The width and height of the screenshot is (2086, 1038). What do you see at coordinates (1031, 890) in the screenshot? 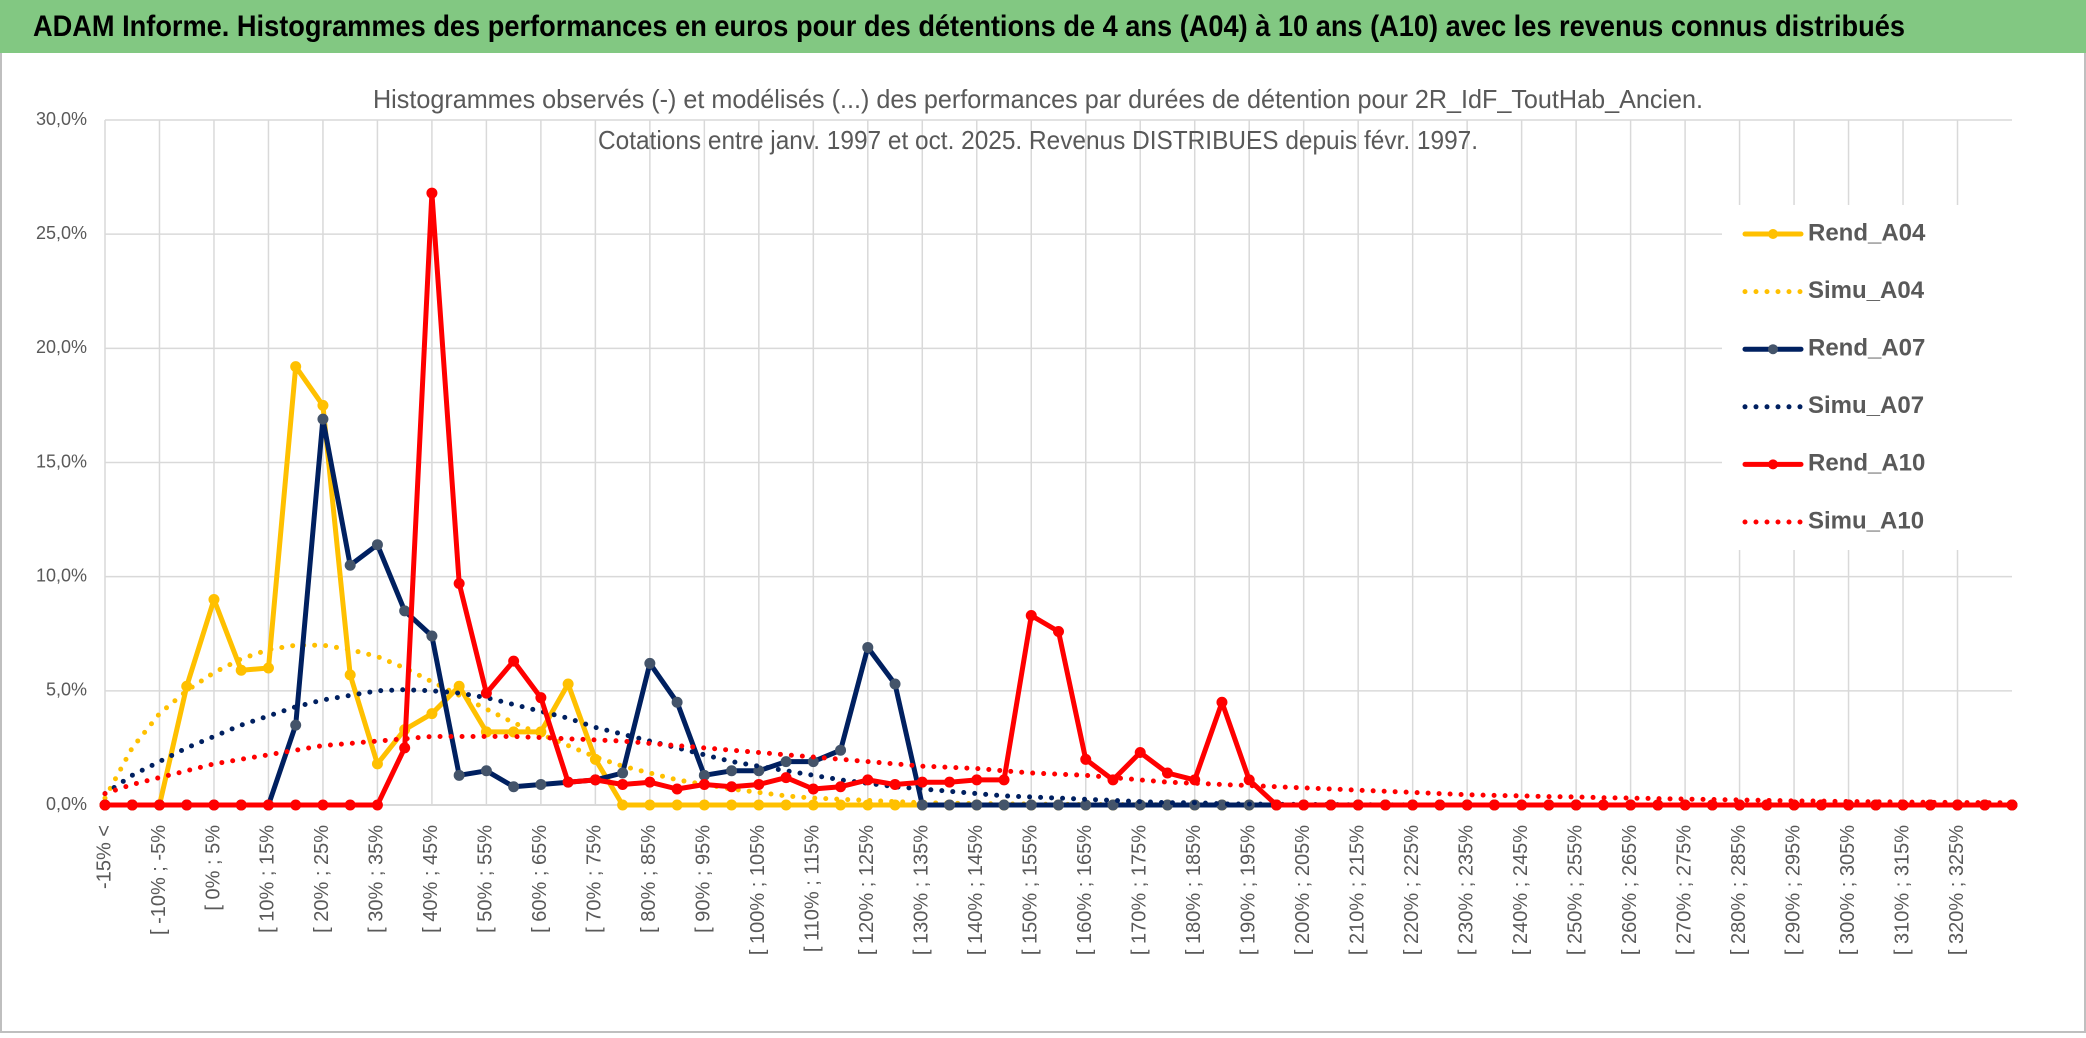
I see `x-tick-label: [ 150% ; 155%` at bounding box center [1031, 890].